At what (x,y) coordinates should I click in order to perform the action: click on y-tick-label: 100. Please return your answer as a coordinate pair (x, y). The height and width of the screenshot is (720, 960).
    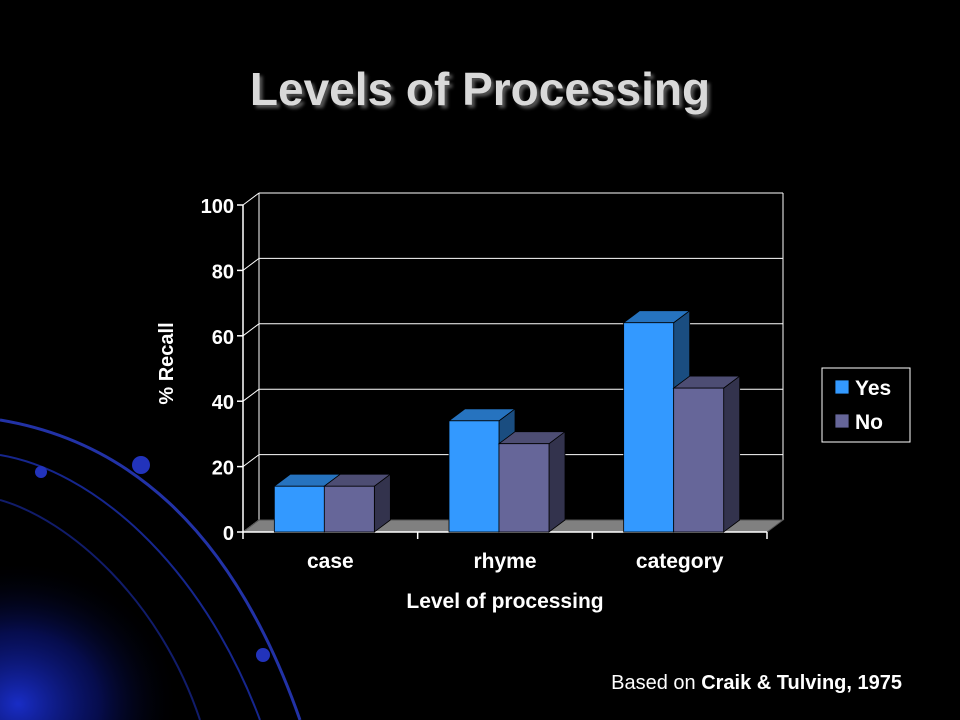
    Looking at the image, I should click on (217, 207).